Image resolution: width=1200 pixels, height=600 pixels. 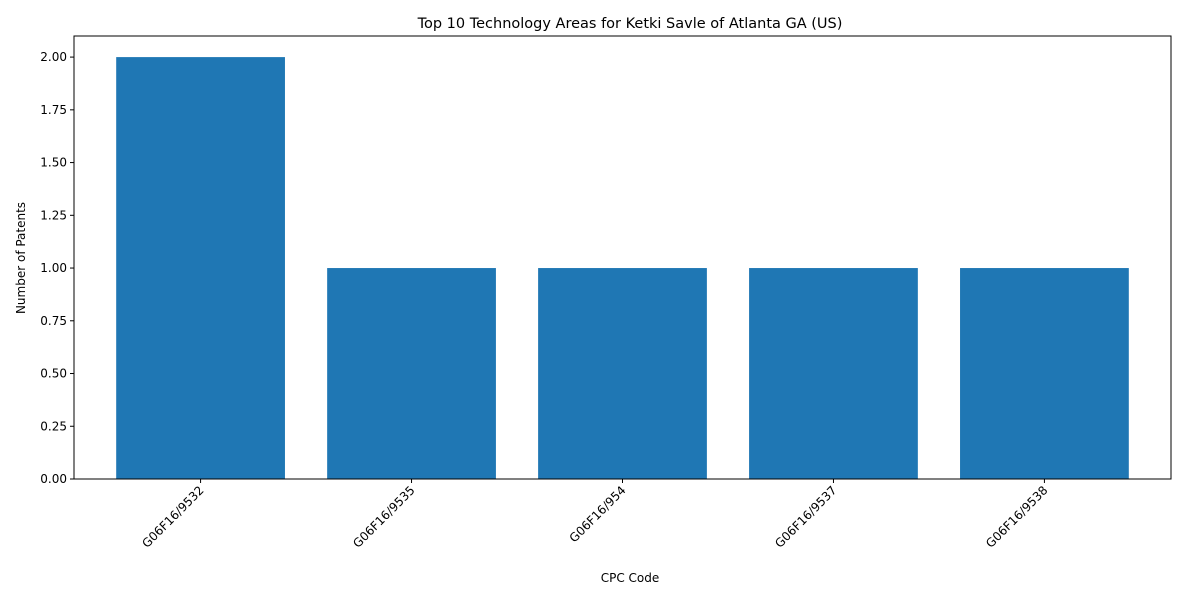 What do you see at coordinates (383, 516) in the screenshot?
I see `x-tick-label: G06F16/9535` at bounding box center [383, 516].